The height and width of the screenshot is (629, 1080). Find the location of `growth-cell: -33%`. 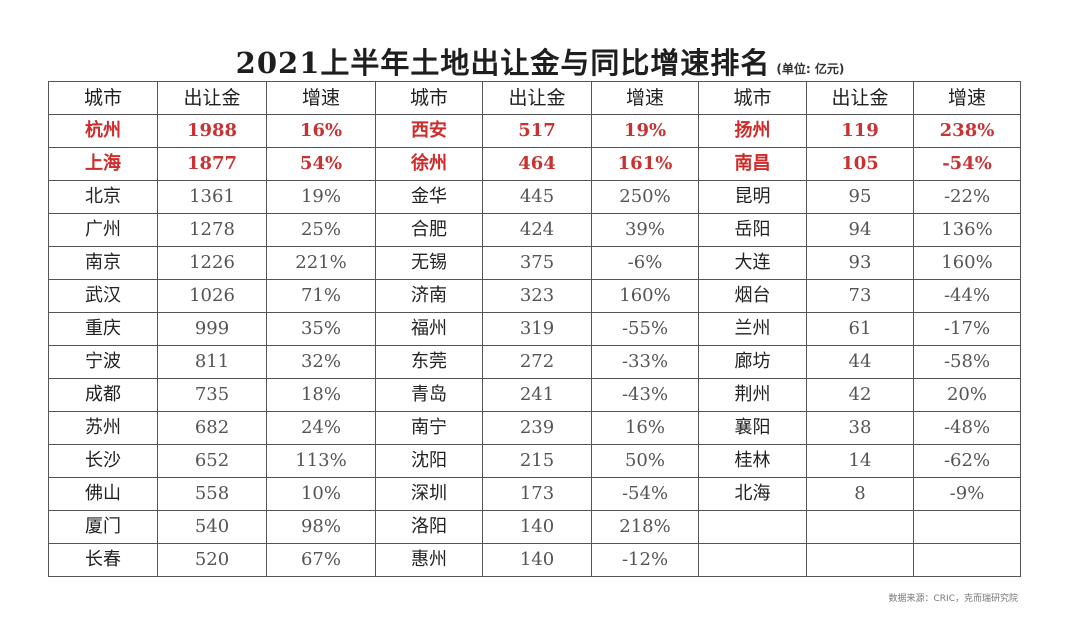

growth-cell: -33% is located at coordinates (645, 362).